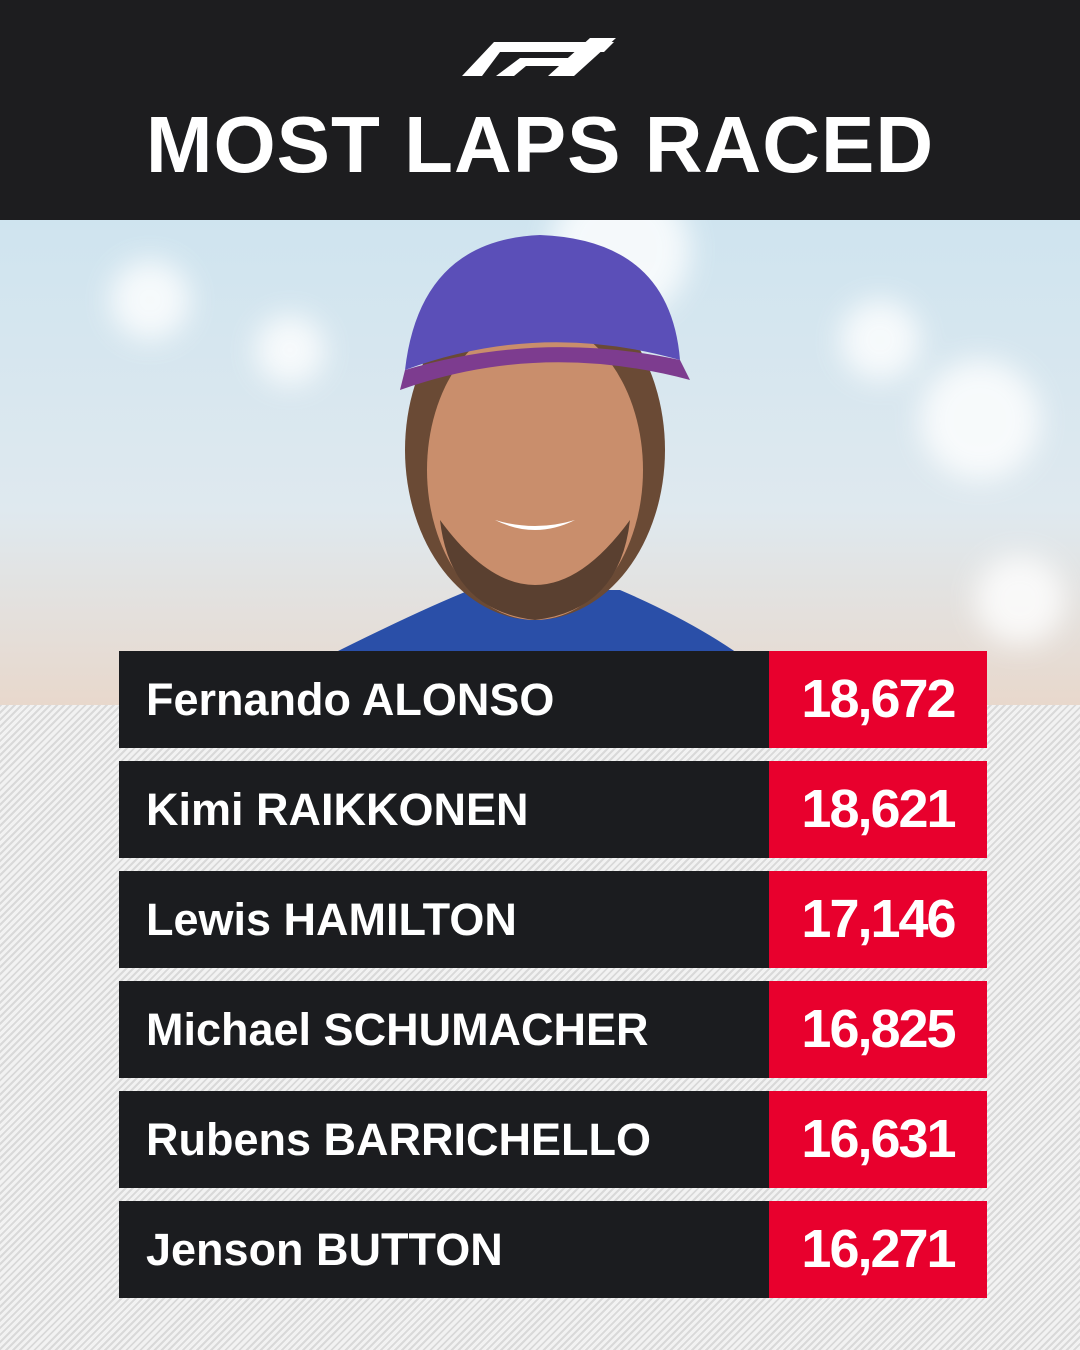 The height and width of the screenshot is (1350, 1080). I want to click on driver-name: Kimi RAIKKONEN, so click(444, 809).